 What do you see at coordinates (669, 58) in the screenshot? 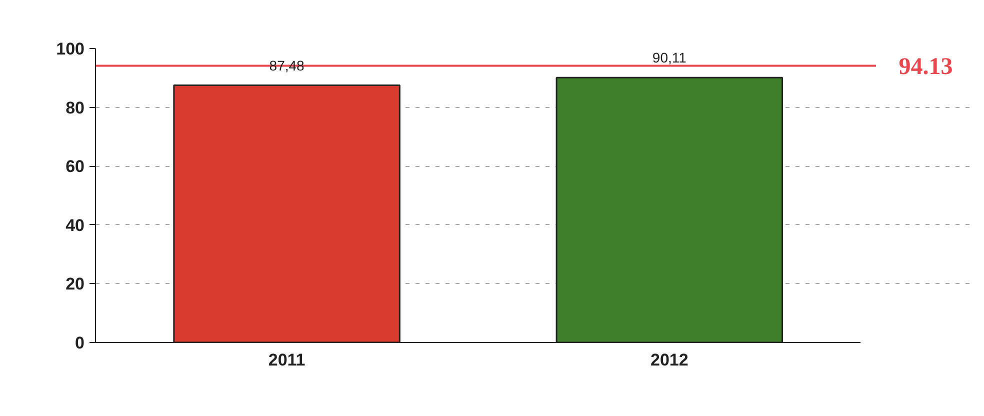
I see `data-label: 90,11` at bounding box center [669, 58].